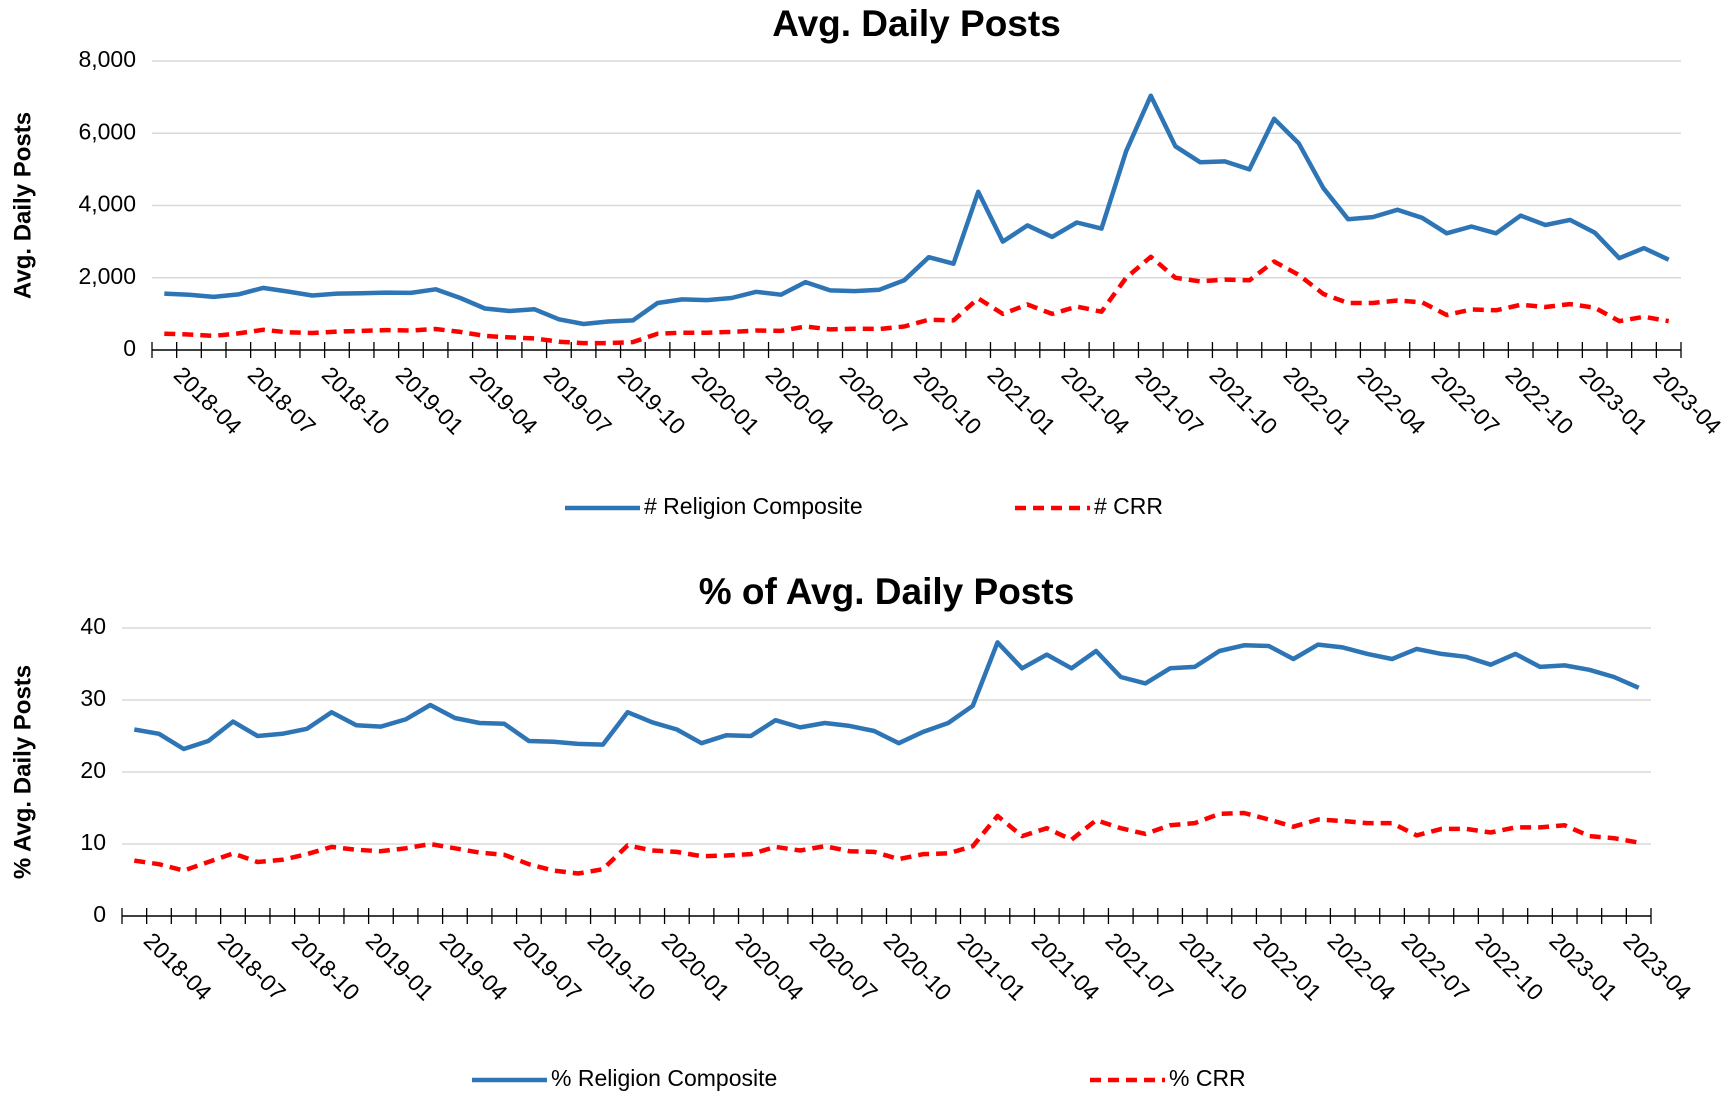  I want to click on y-tick-label: 6,000, so click(107, 131).